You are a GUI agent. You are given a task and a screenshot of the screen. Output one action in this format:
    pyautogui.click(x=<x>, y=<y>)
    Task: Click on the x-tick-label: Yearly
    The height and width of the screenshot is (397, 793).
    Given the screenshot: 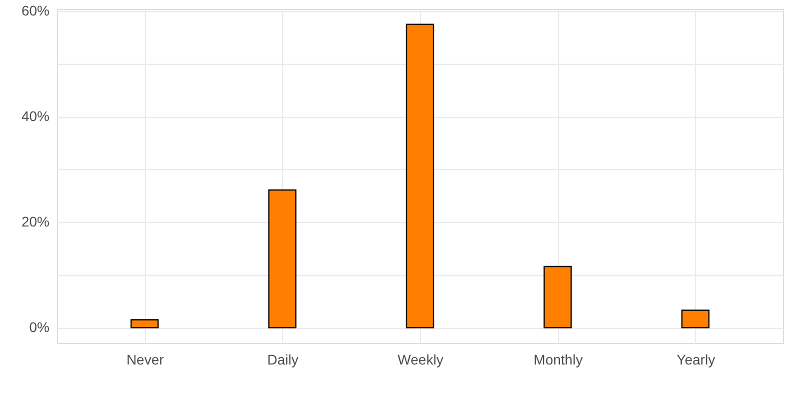 What is the action you would take?
    pyautogui.click(x=696, y=360)
    